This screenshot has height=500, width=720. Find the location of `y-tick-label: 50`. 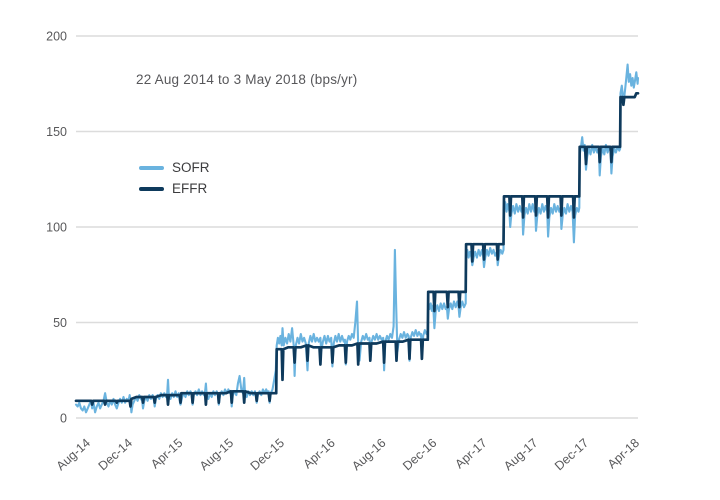

y-tick-label: 50 is located at coordinates (60, 323).